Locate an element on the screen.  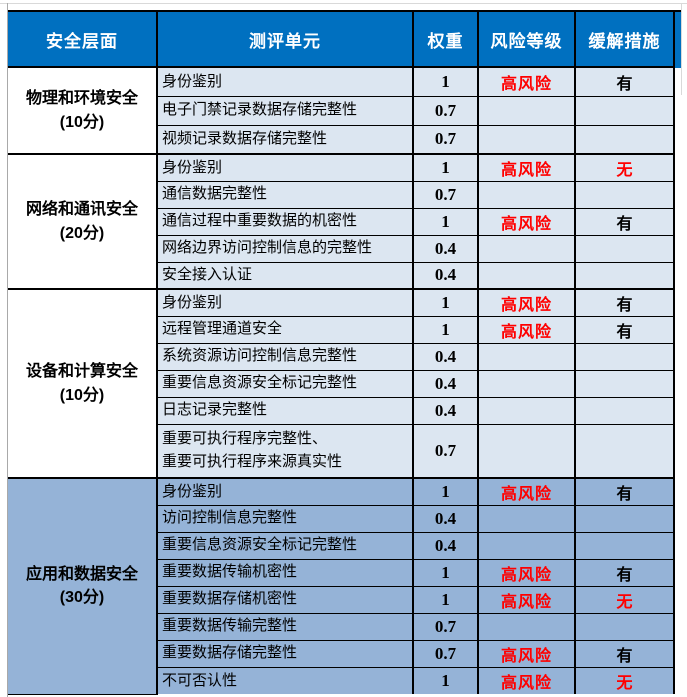
table-row: 电子门禁记录数据存储完整性 0.7 is located at coordinates (341, 110).